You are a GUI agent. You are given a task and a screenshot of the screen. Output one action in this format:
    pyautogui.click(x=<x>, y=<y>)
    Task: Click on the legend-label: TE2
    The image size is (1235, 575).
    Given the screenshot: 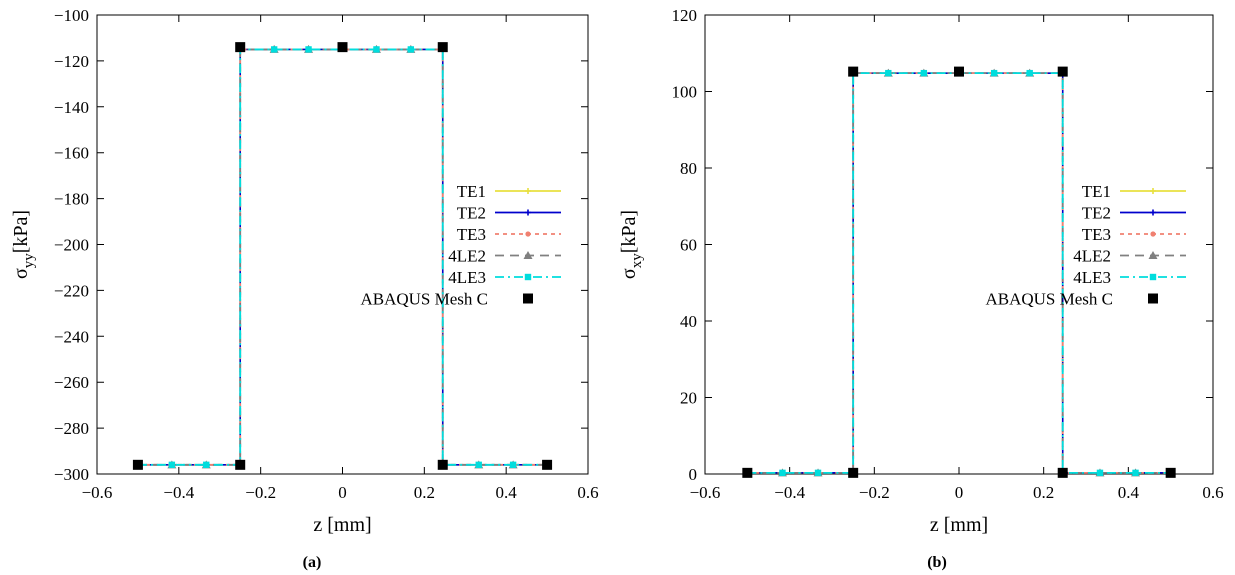 What is the action you would take?
    pyautogui.click(x=471, y=213)
    